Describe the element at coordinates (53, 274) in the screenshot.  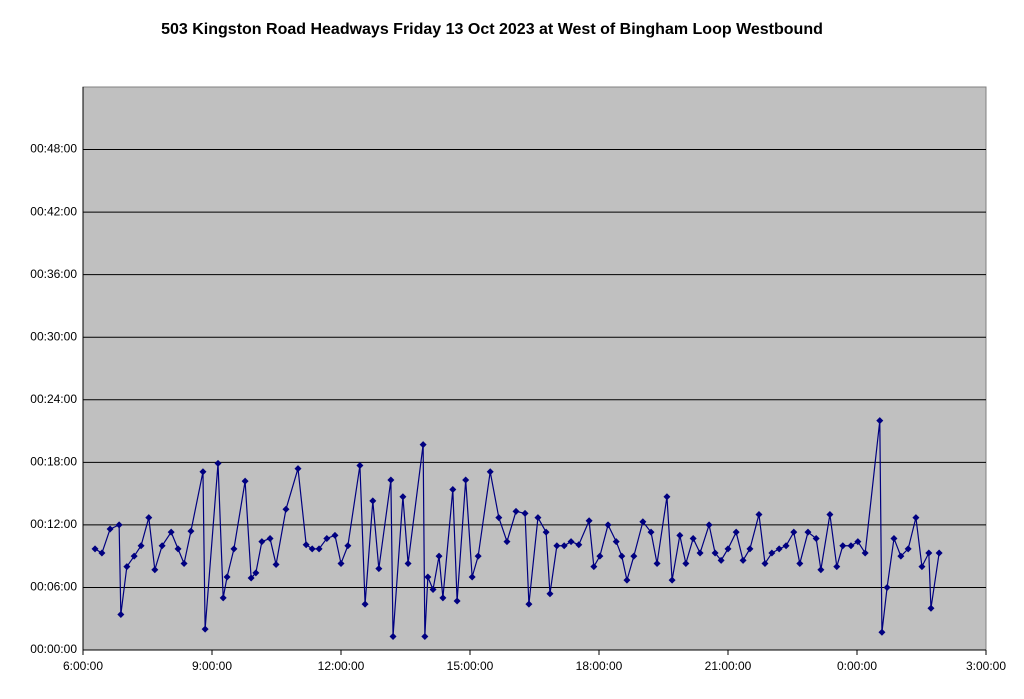
I see `y-tick-label: 00:36:00` at that location.